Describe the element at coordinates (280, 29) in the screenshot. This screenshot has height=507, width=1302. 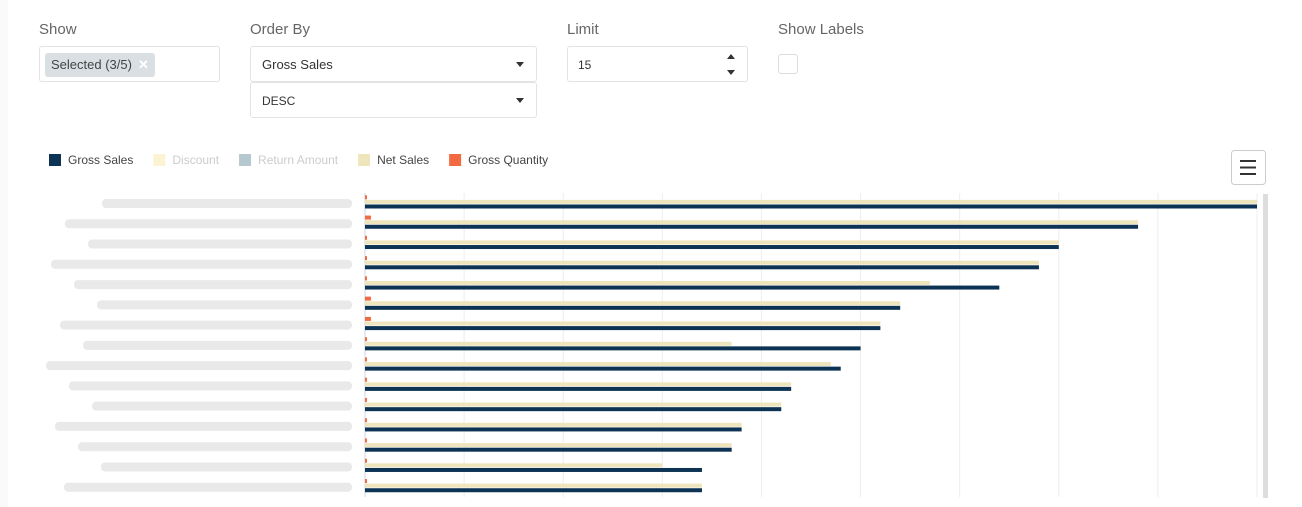
I see `order-by-label: Order By` at that location.